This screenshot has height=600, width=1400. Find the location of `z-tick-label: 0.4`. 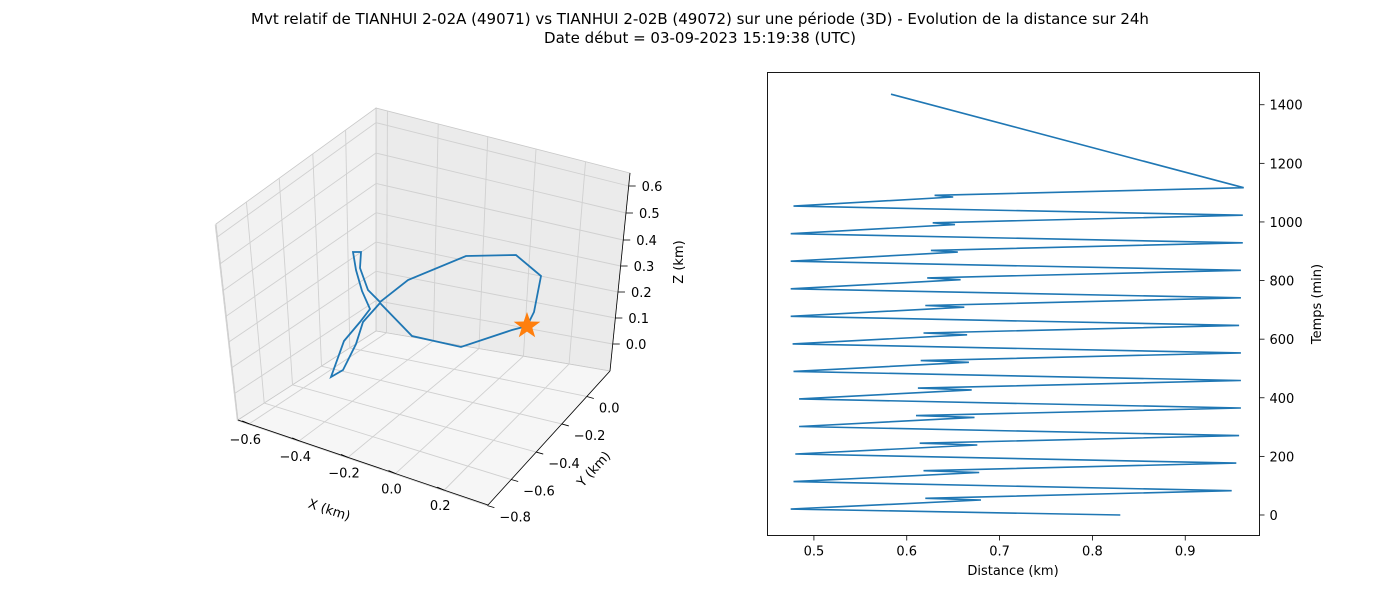

z-tick-label: 0.4 is located at coordinates (646, 241).